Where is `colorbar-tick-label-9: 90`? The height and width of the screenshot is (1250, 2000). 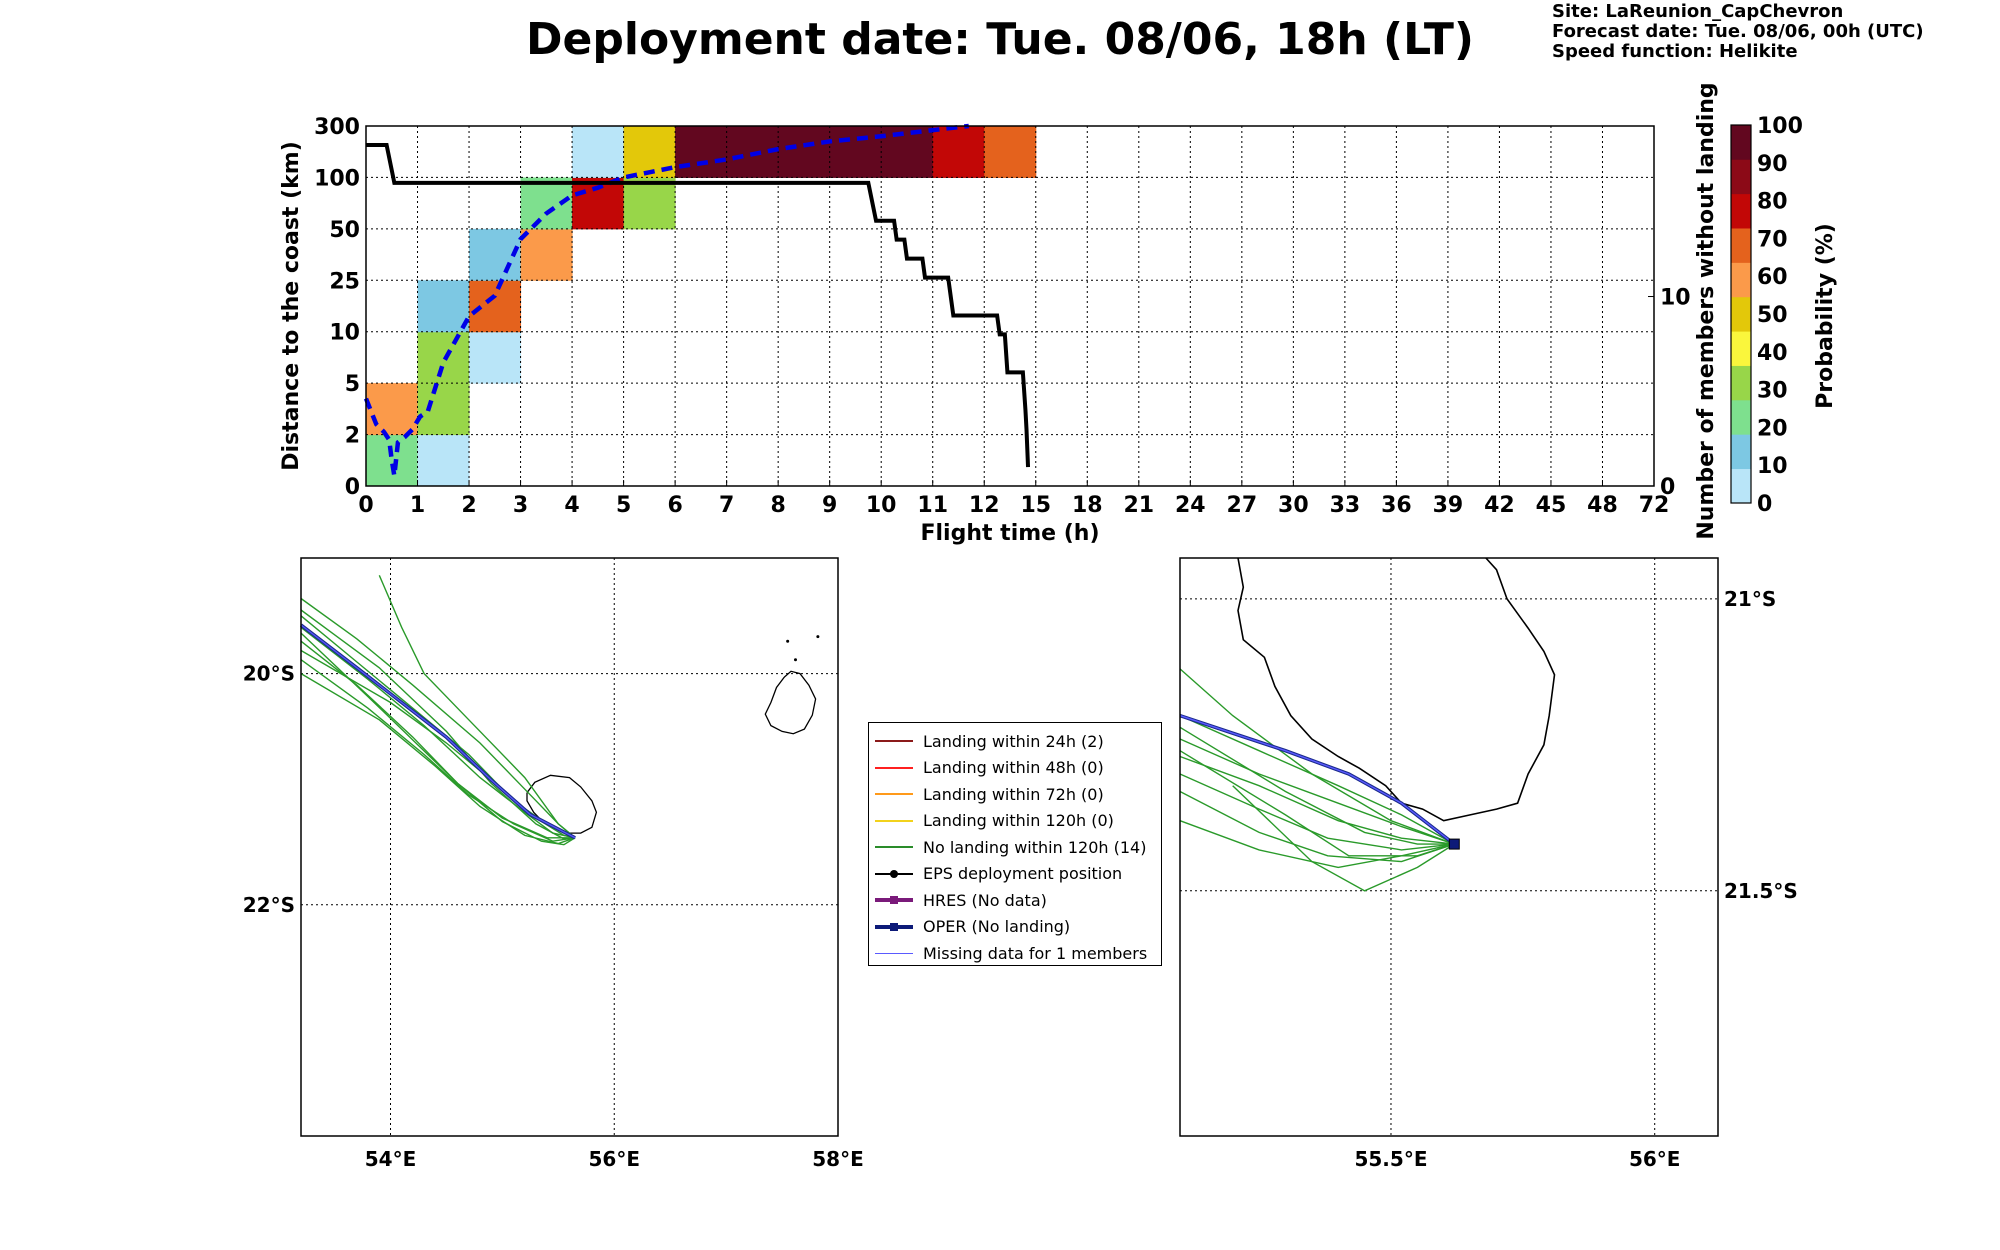
colorbar-tick-label-9: 90 is located at coordinates (1772, 164).